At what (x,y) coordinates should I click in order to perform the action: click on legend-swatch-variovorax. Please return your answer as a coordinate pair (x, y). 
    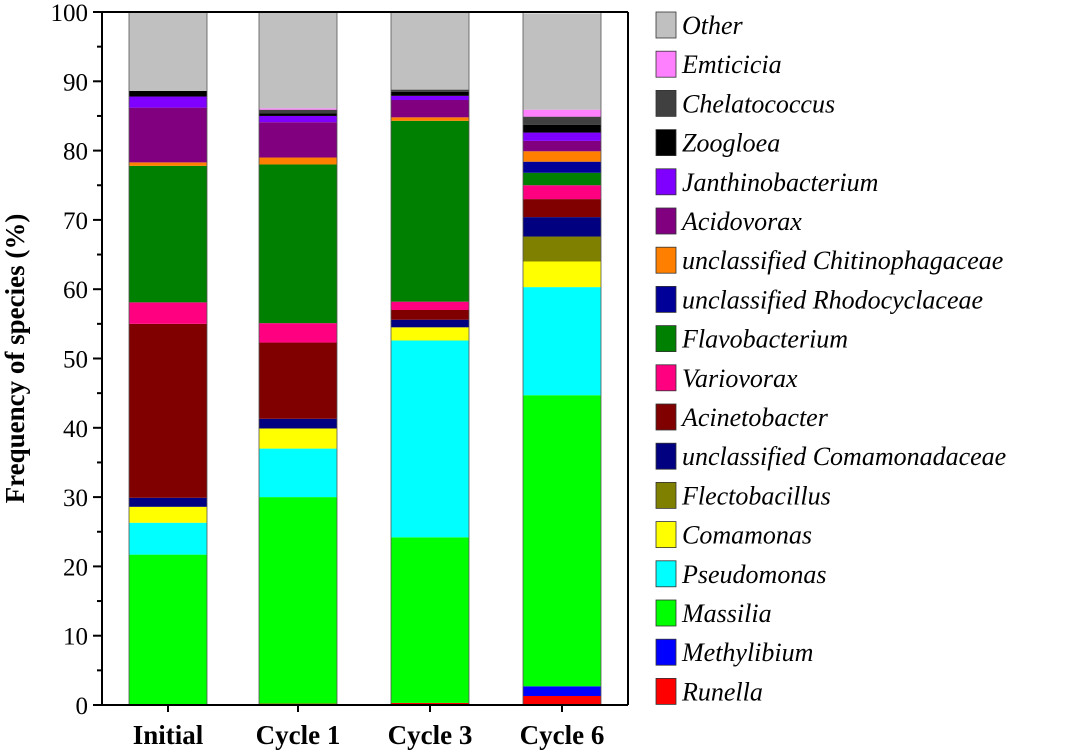
    Looking at the image, I should click on (666, 378).